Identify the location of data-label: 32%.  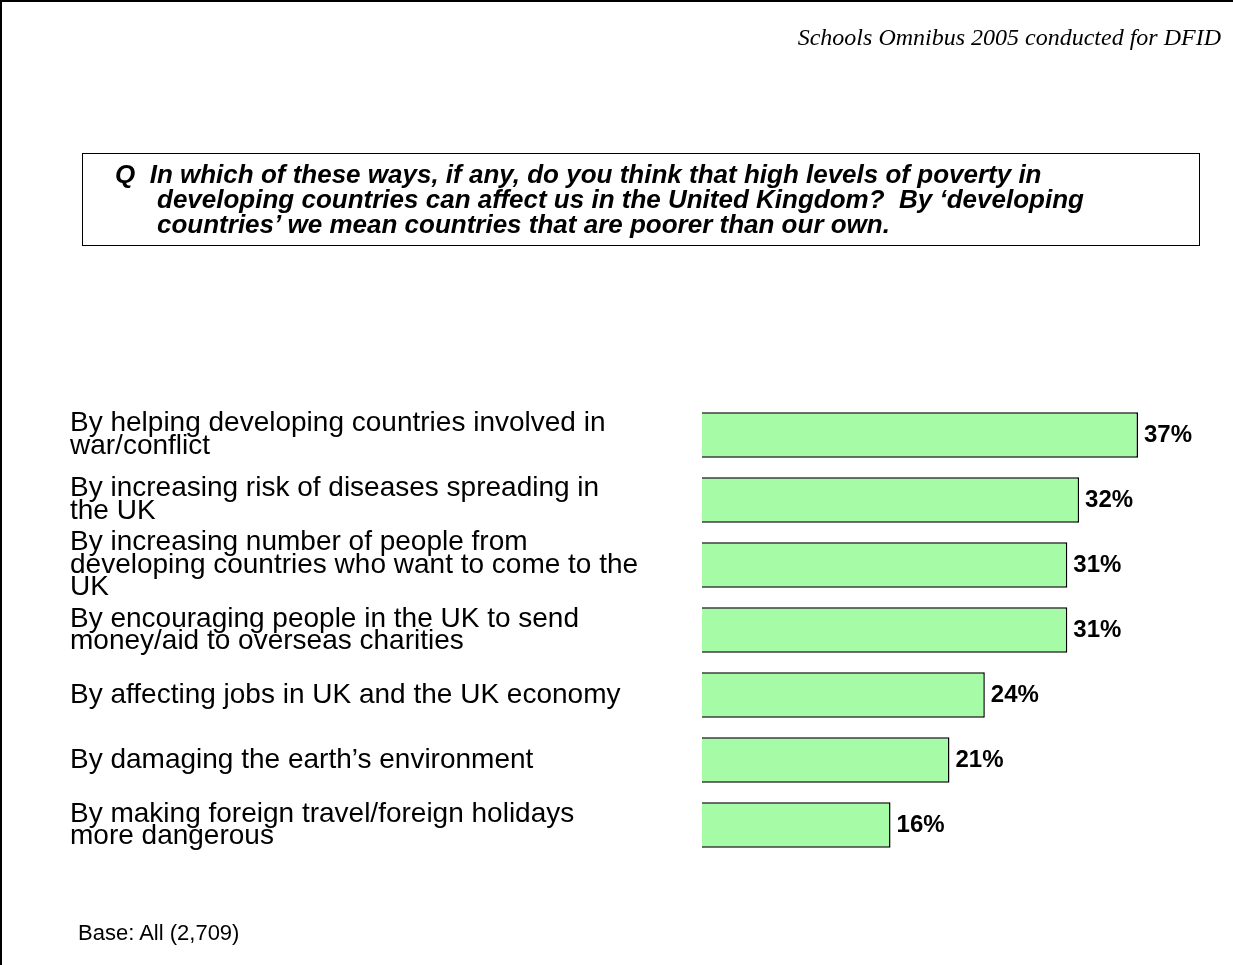
(1109, 498).